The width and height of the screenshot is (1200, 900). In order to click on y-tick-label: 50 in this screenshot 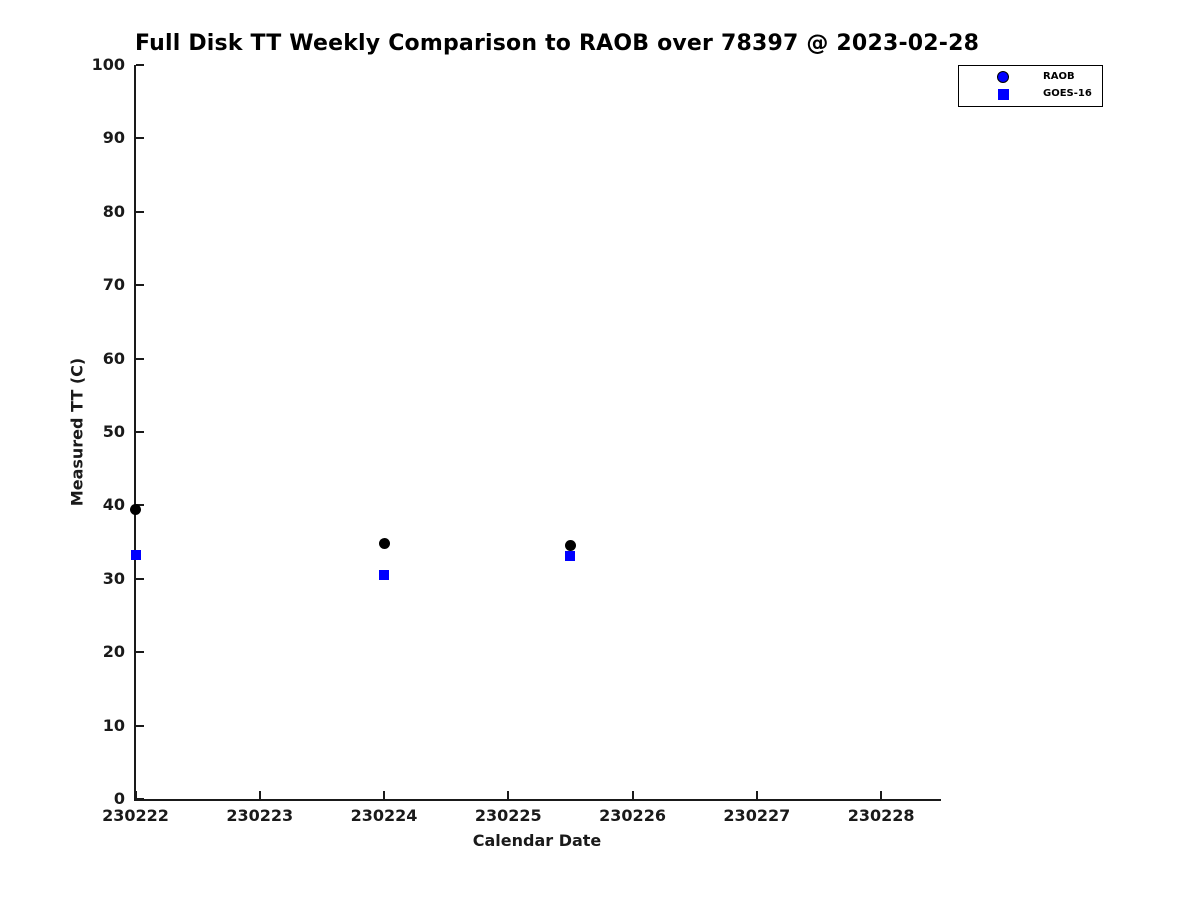, I will do `click(113, 431)`.